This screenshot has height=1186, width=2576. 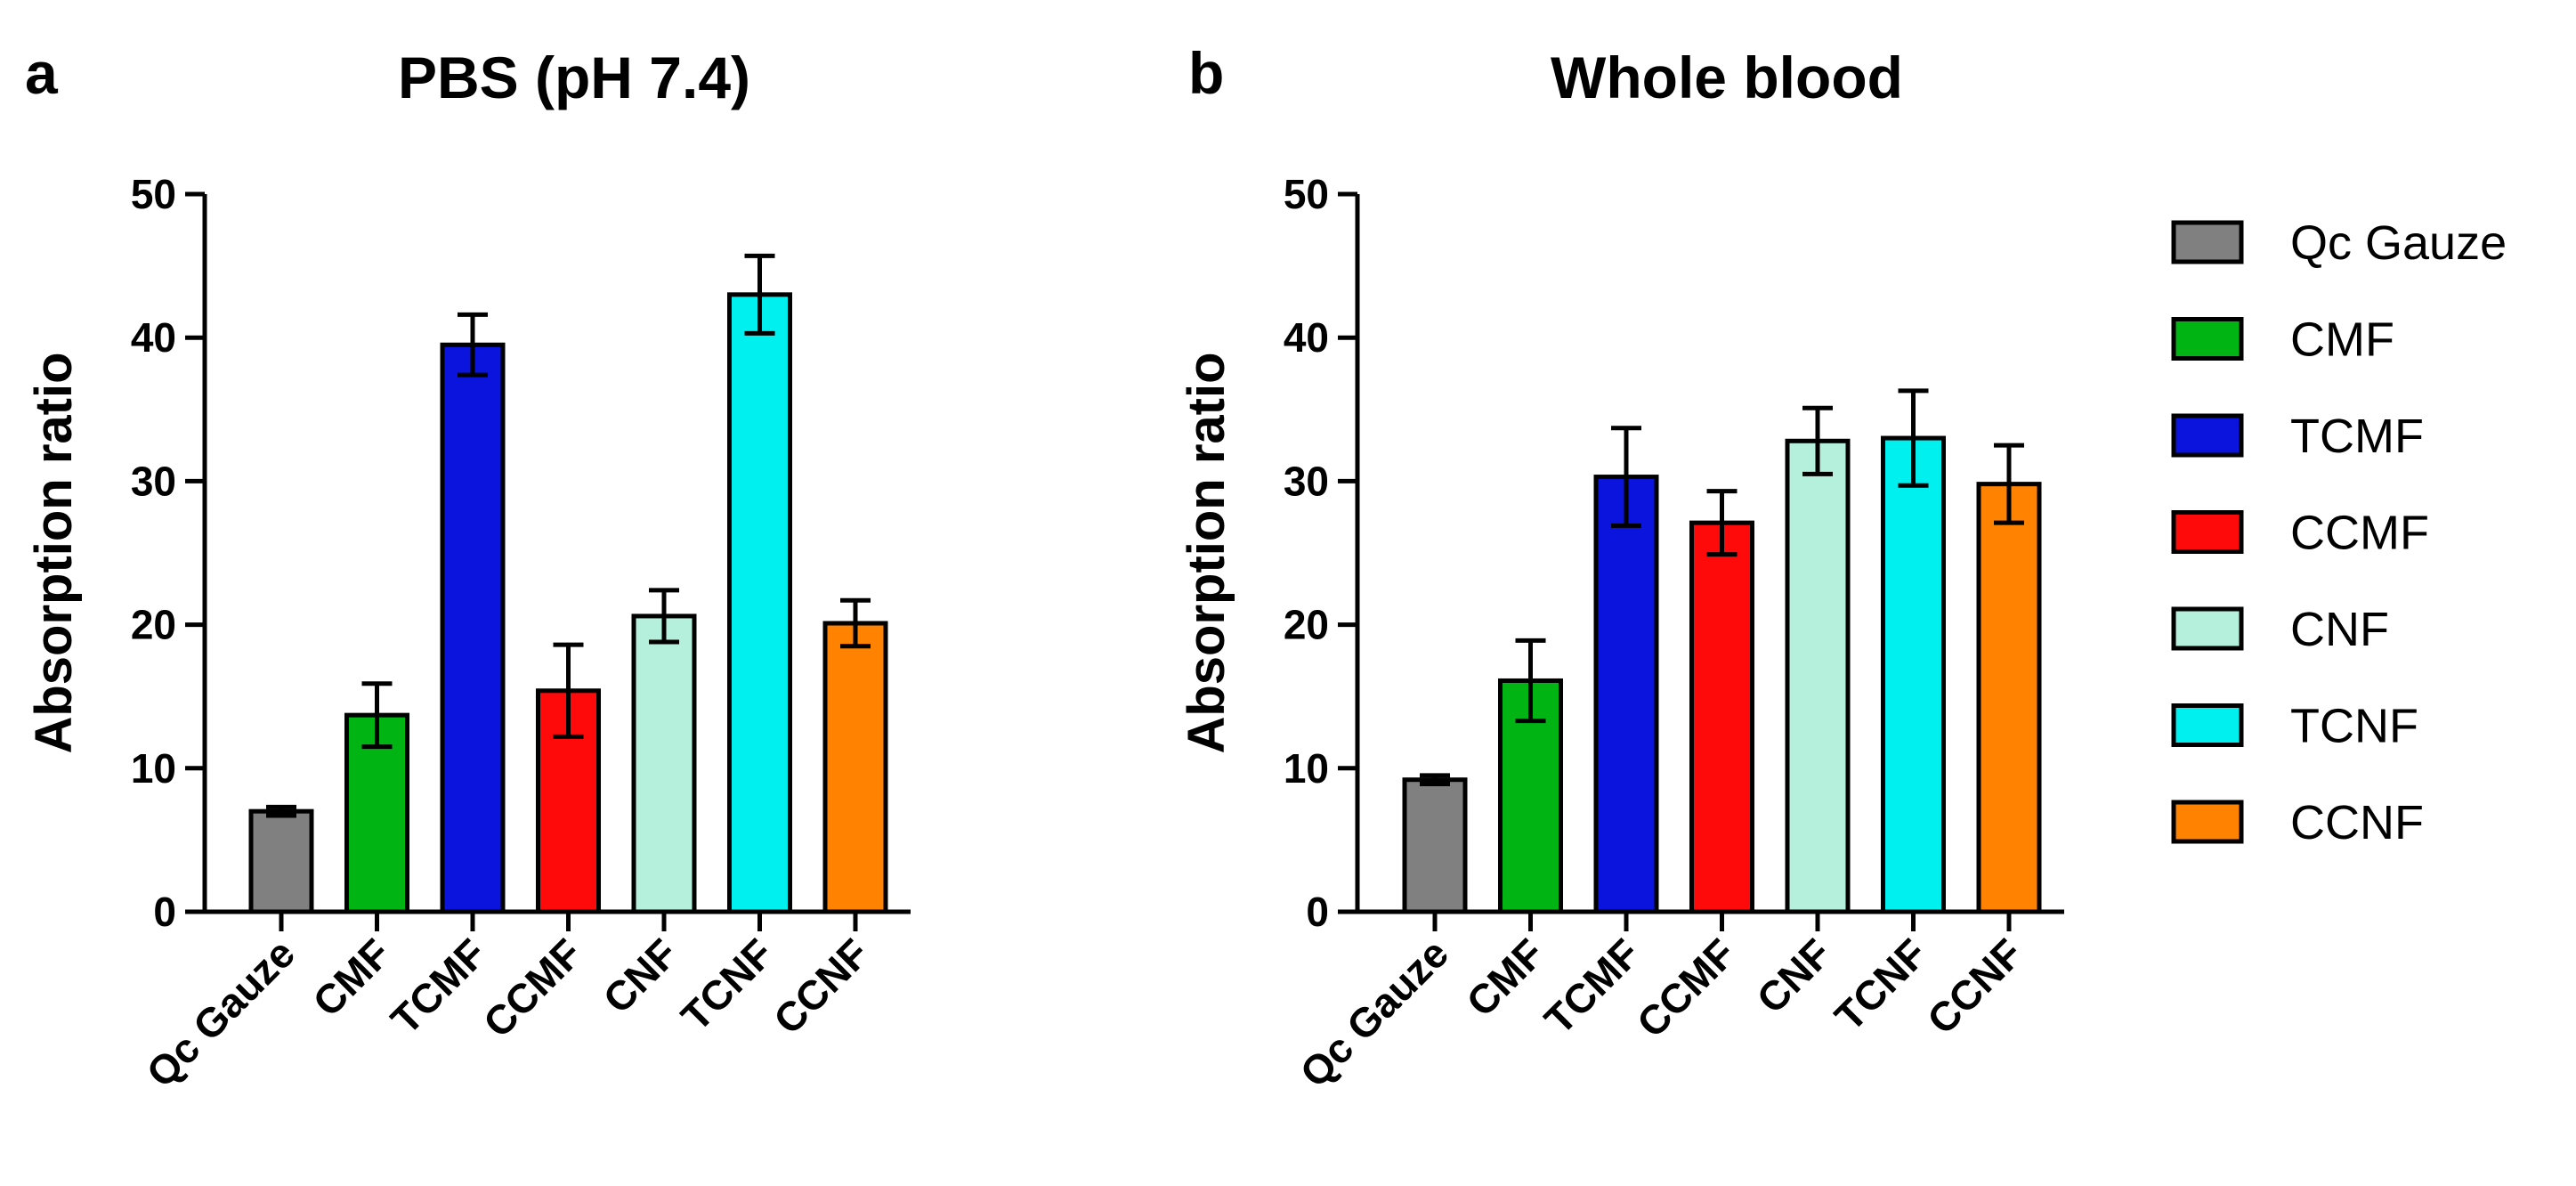 I want to click on legend-label: Qc Gauze, so click(x=2399, y=243).